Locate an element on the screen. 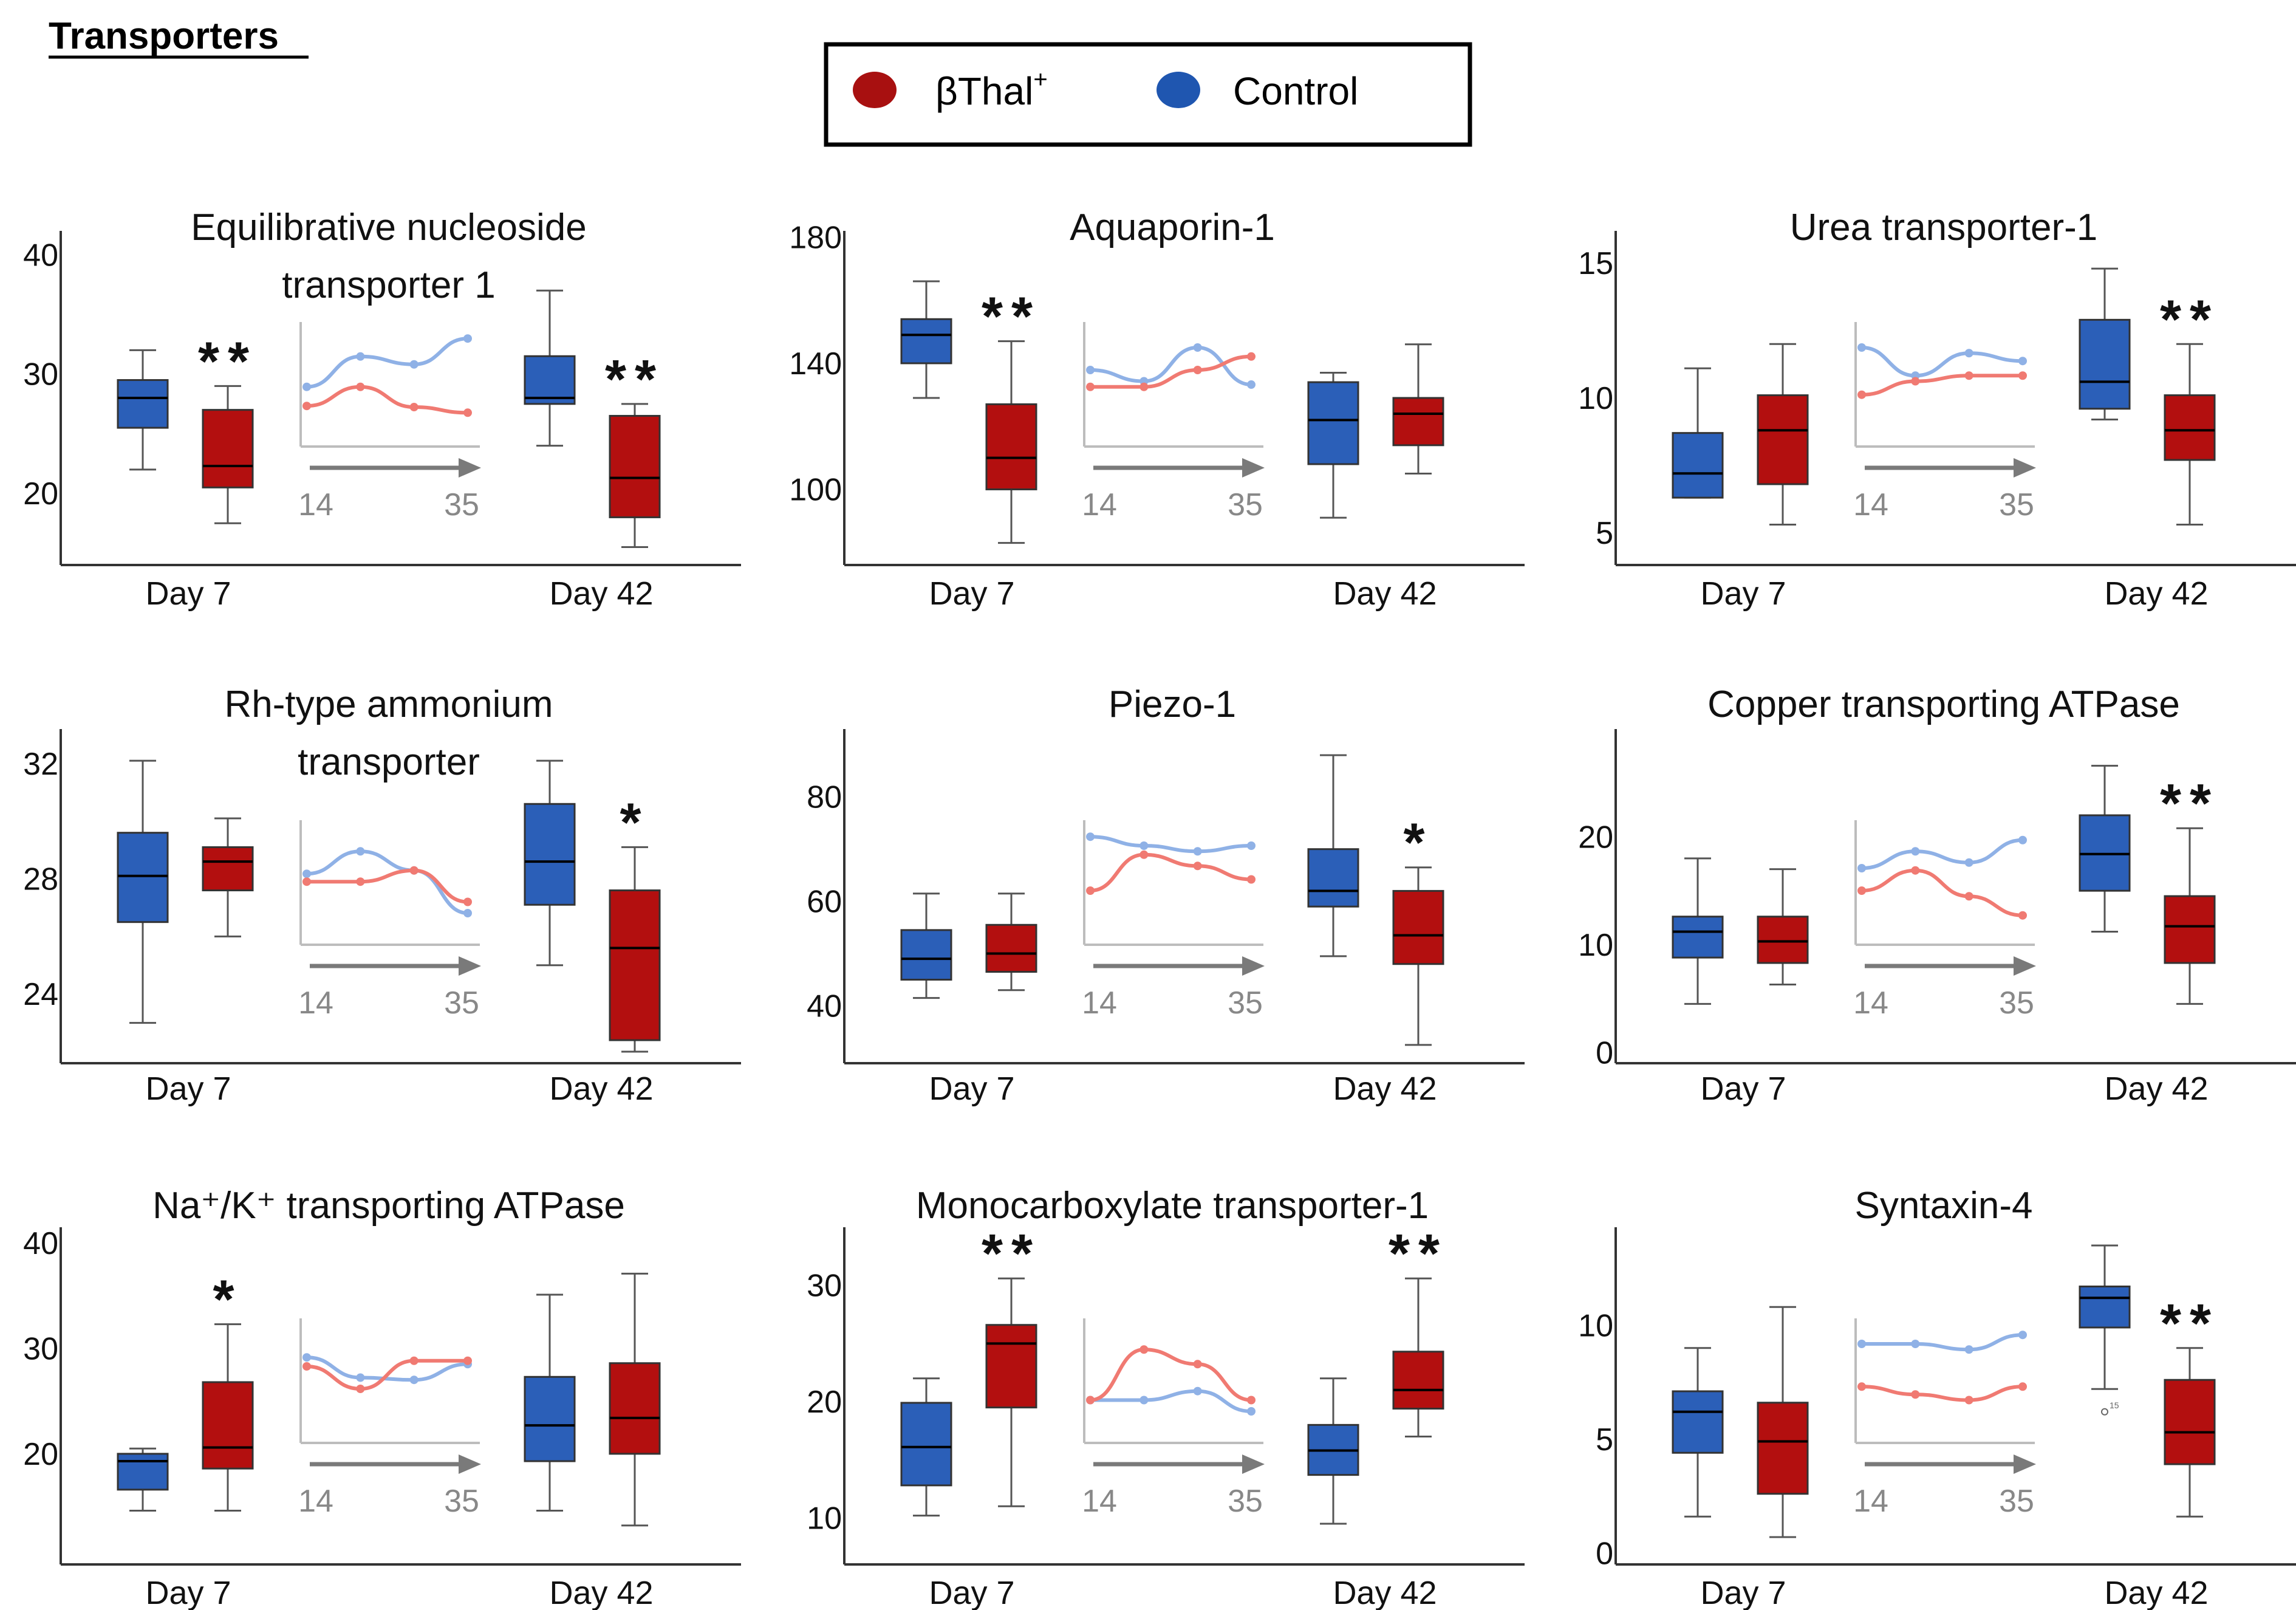 The height and width of the screenshot is (1610, 2296). section-title: Transporters is located at coordinates (164, 36).